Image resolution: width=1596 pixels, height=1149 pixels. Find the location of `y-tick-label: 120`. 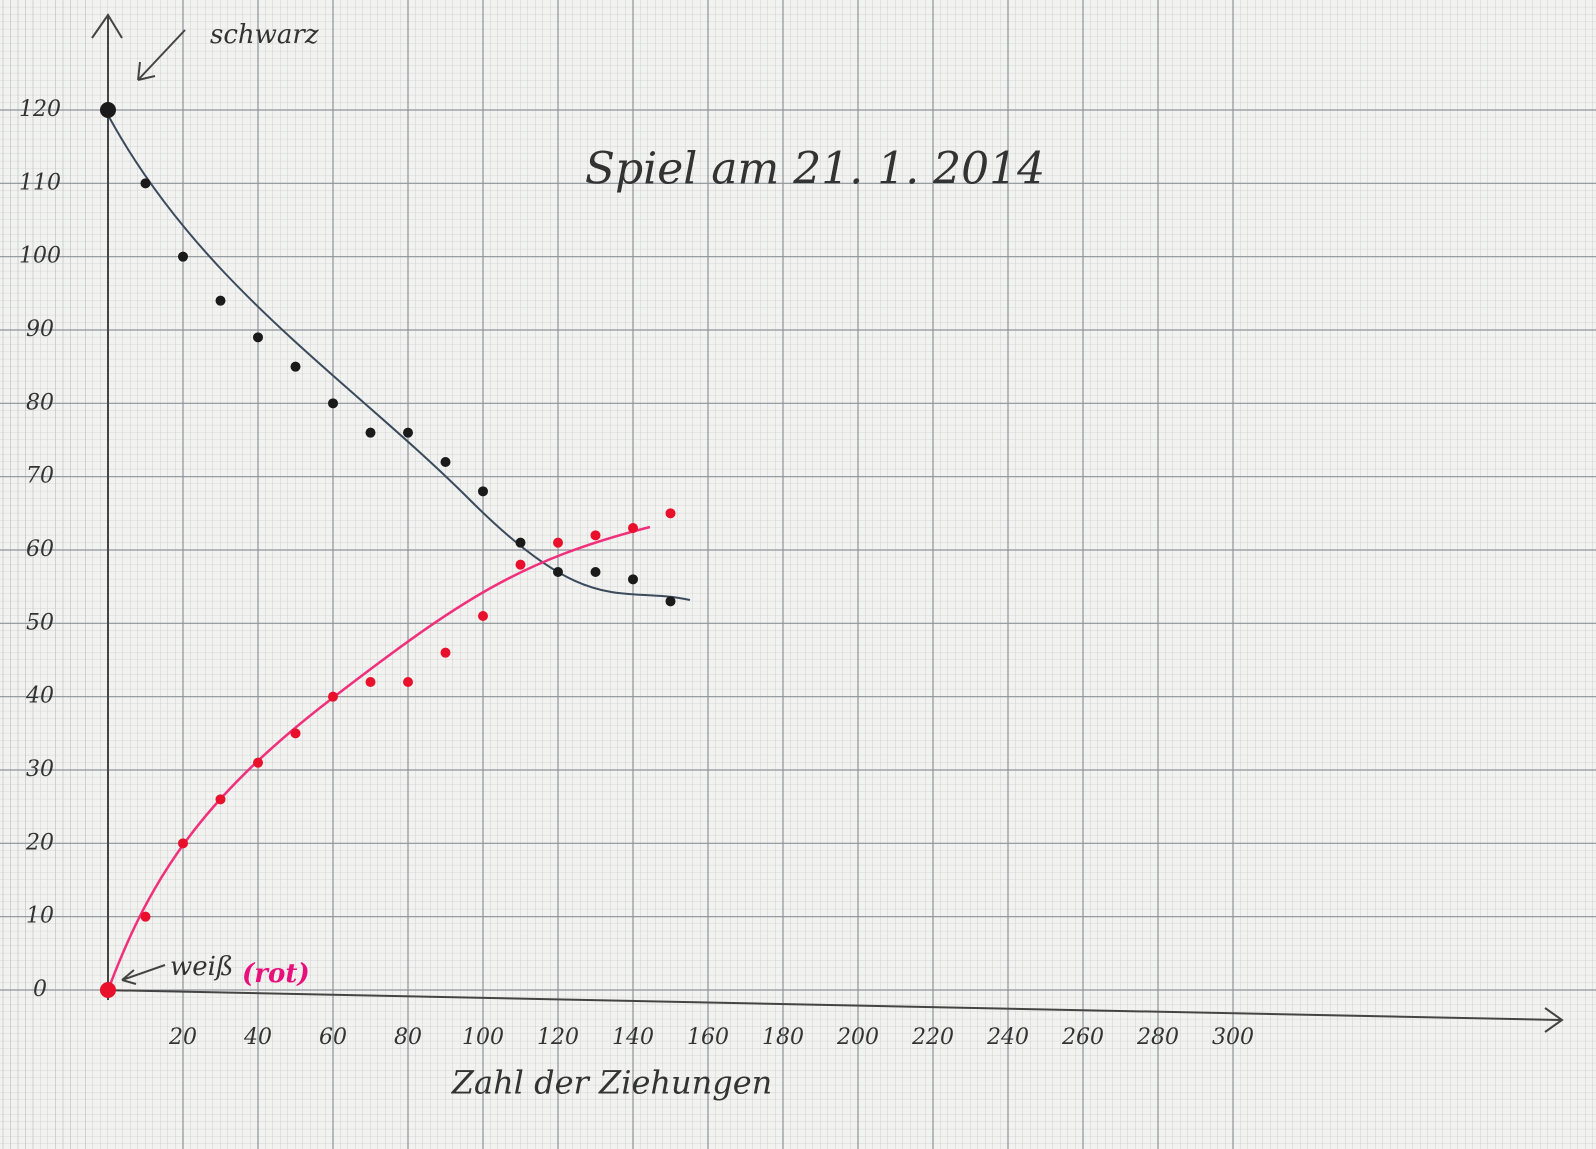

y-tick-label: 120 is located at coordinates (40, 109).